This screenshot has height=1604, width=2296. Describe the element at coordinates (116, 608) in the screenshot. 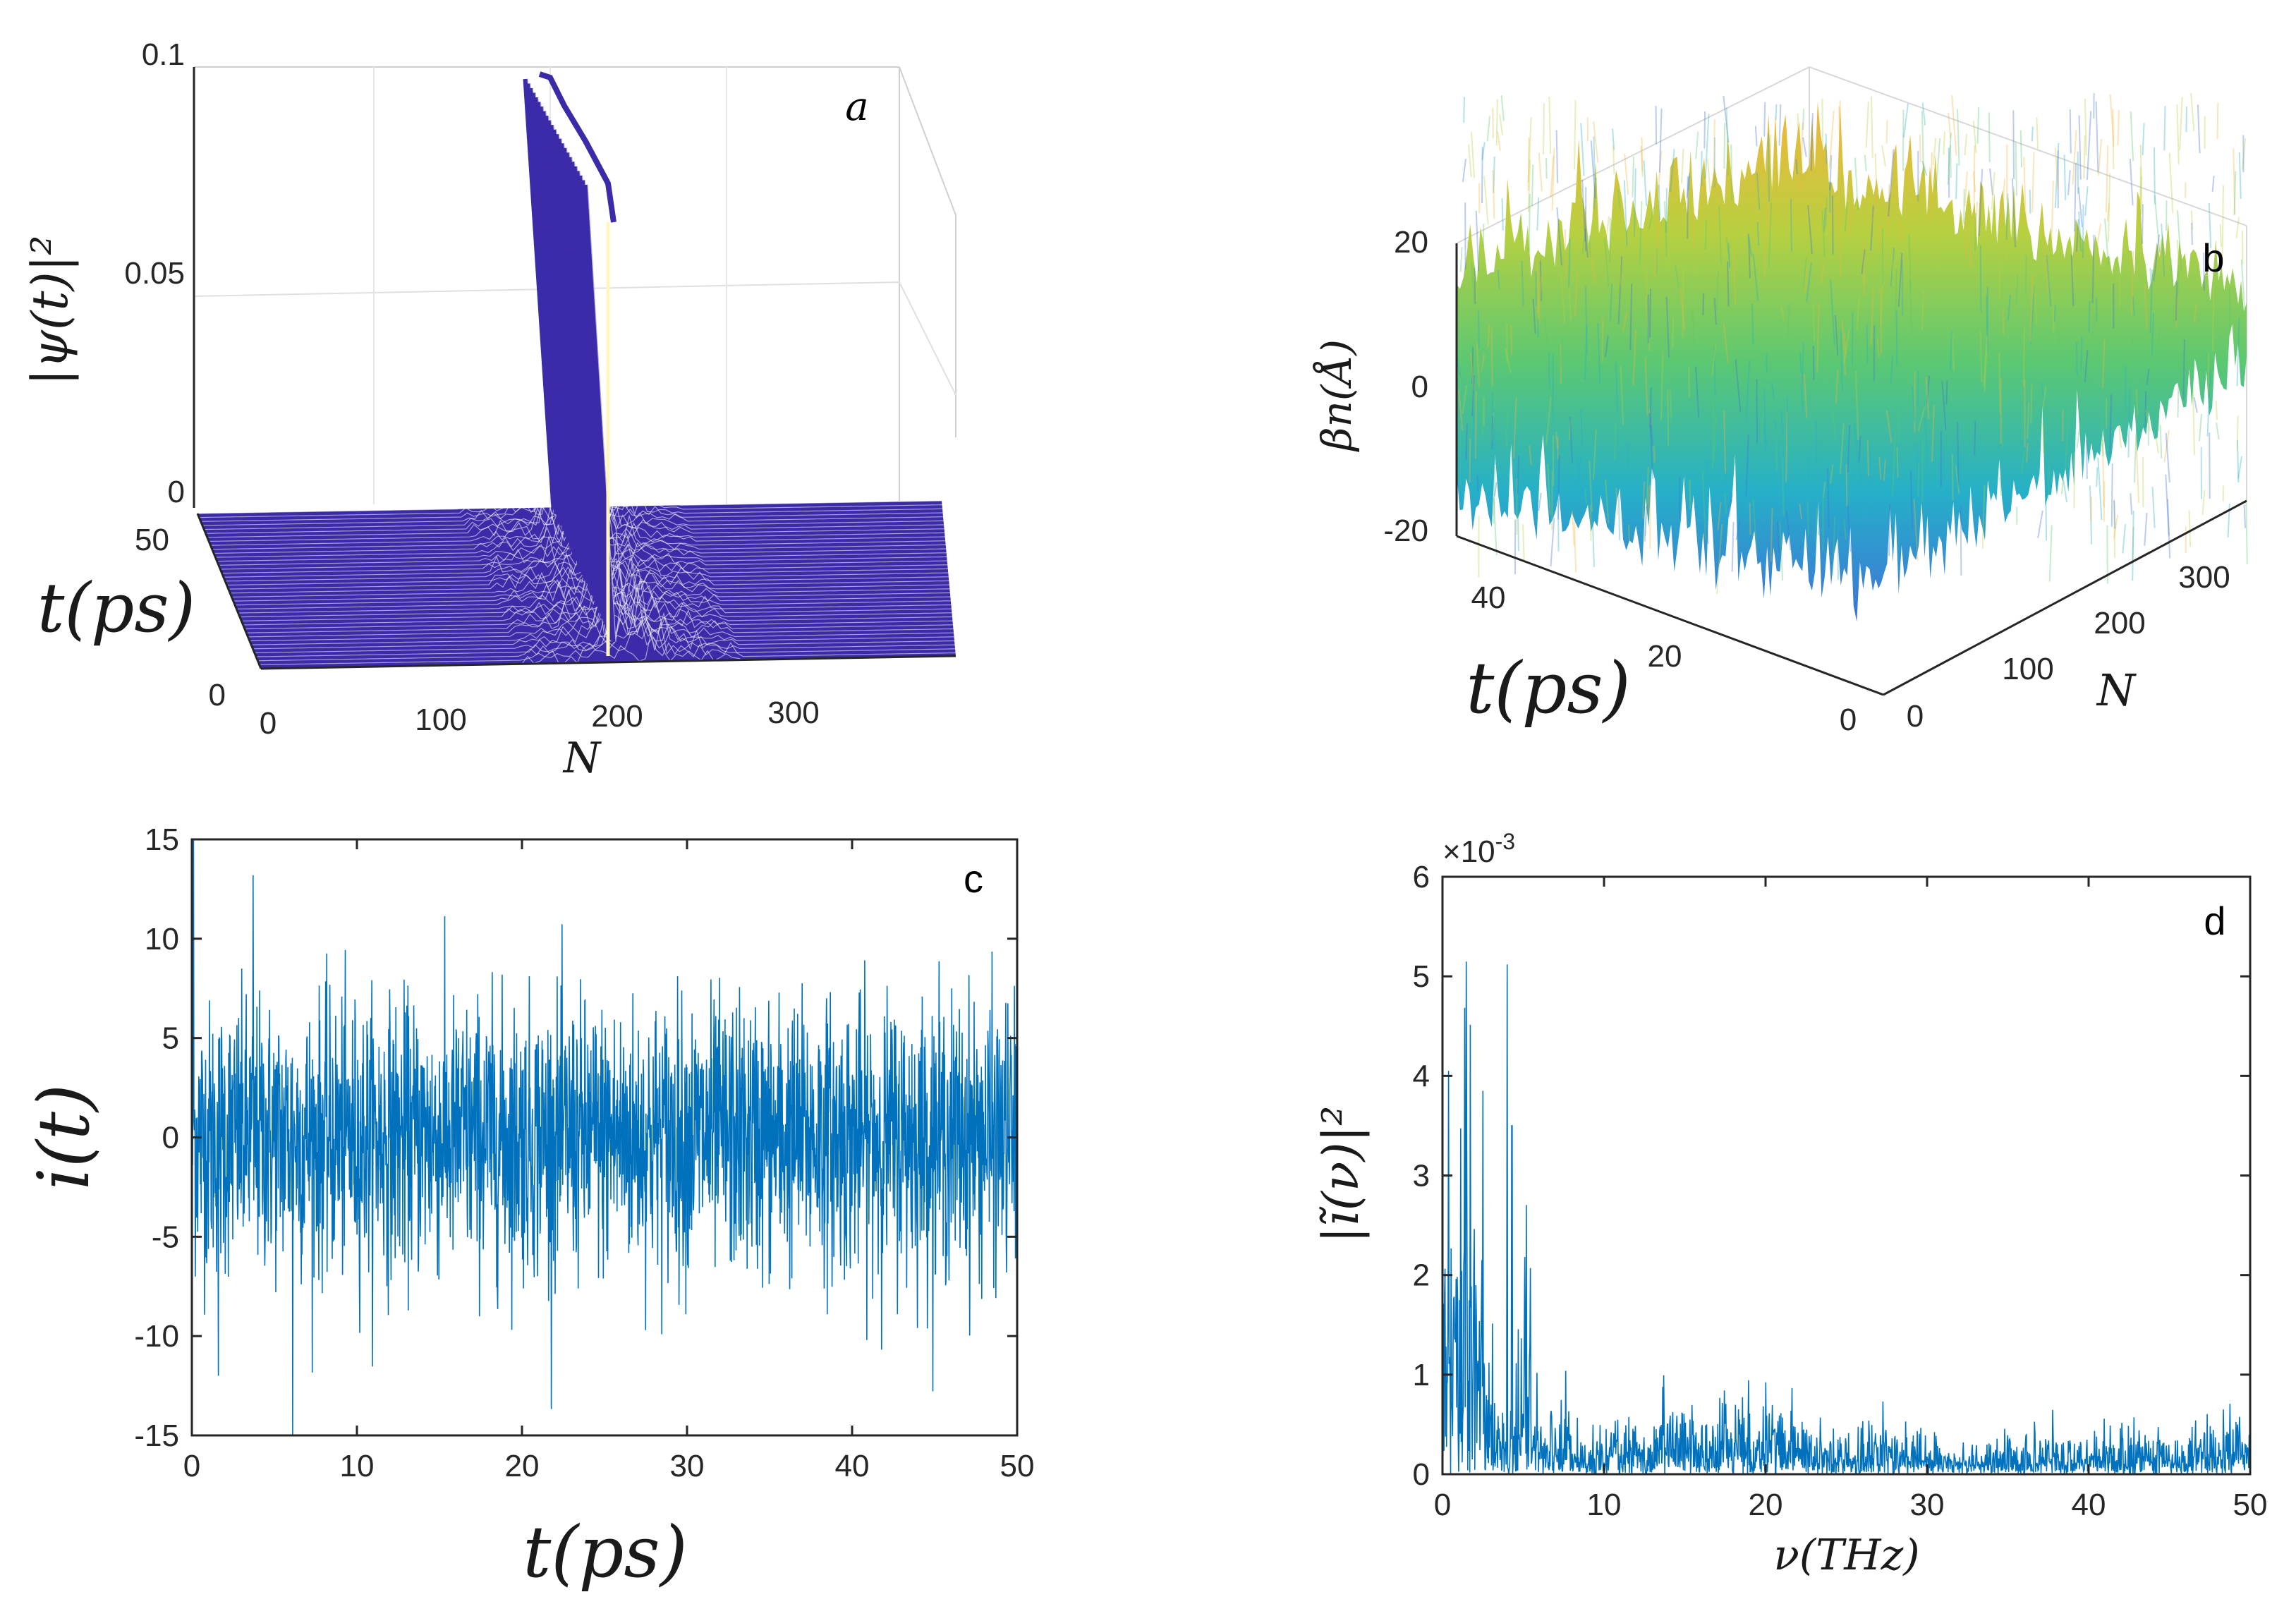

I see `panel-a-ylabel: t(ps)` at that location.